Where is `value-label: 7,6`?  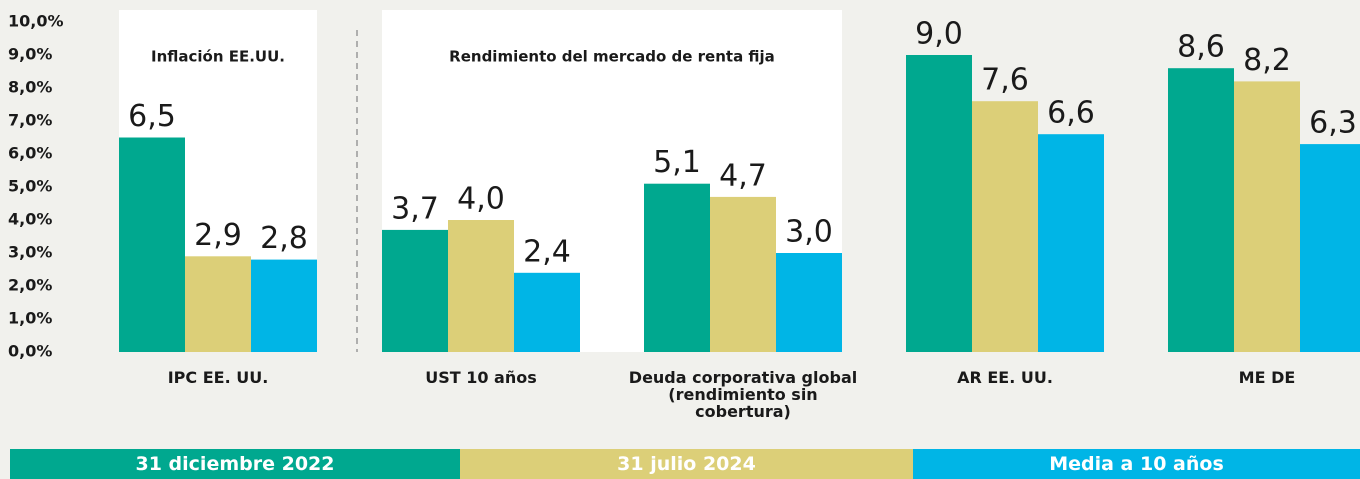 value-label: 7,6 is located at coordinates (1005, 80).